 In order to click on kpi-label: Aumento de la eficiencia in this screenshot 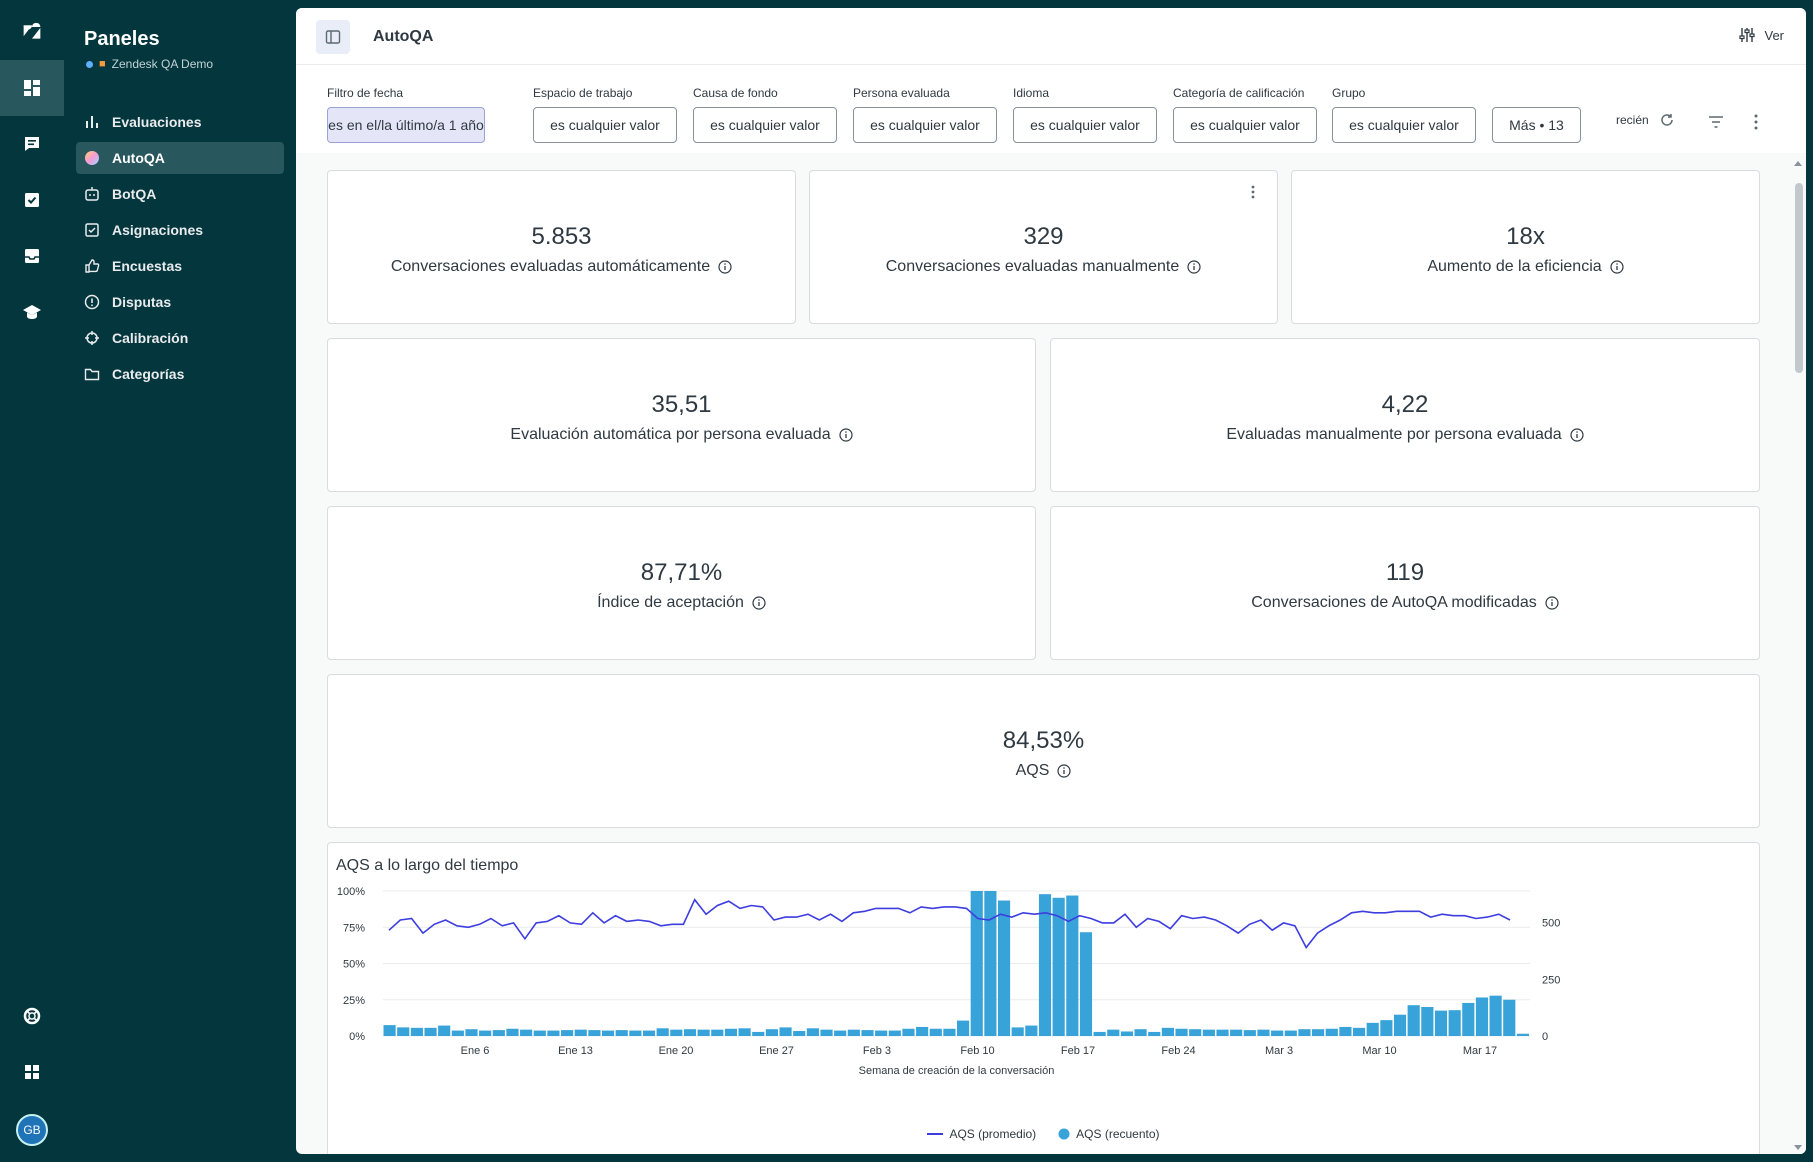, I will do `click(1525, 267)`.